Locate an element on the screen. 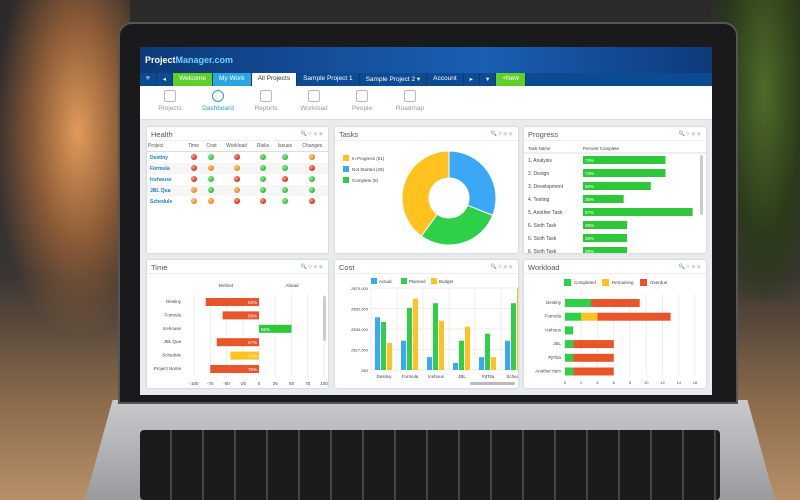  table-row: JBL Qua is located at coordinates (237, 190).